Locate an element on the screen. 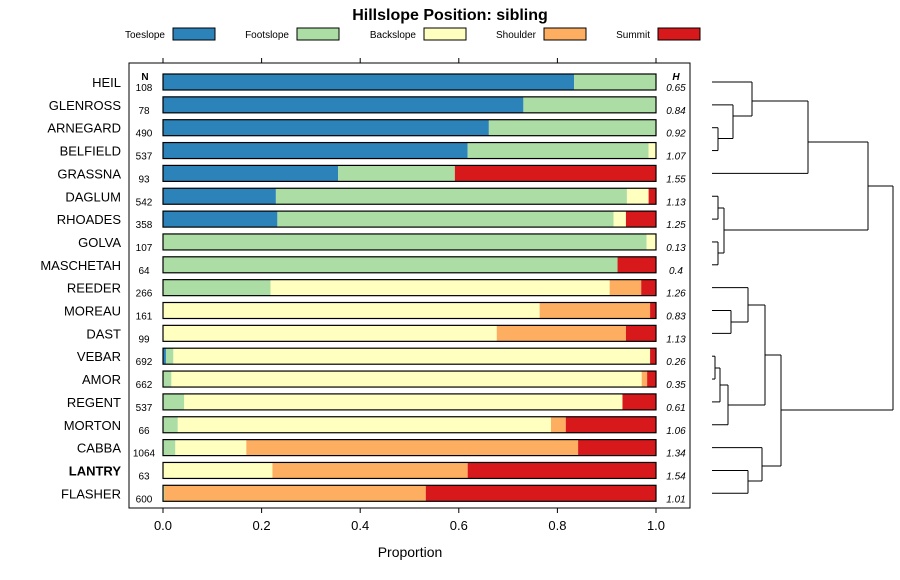  bar-segment-grassna-footslope is located at coordinates (396, 173).